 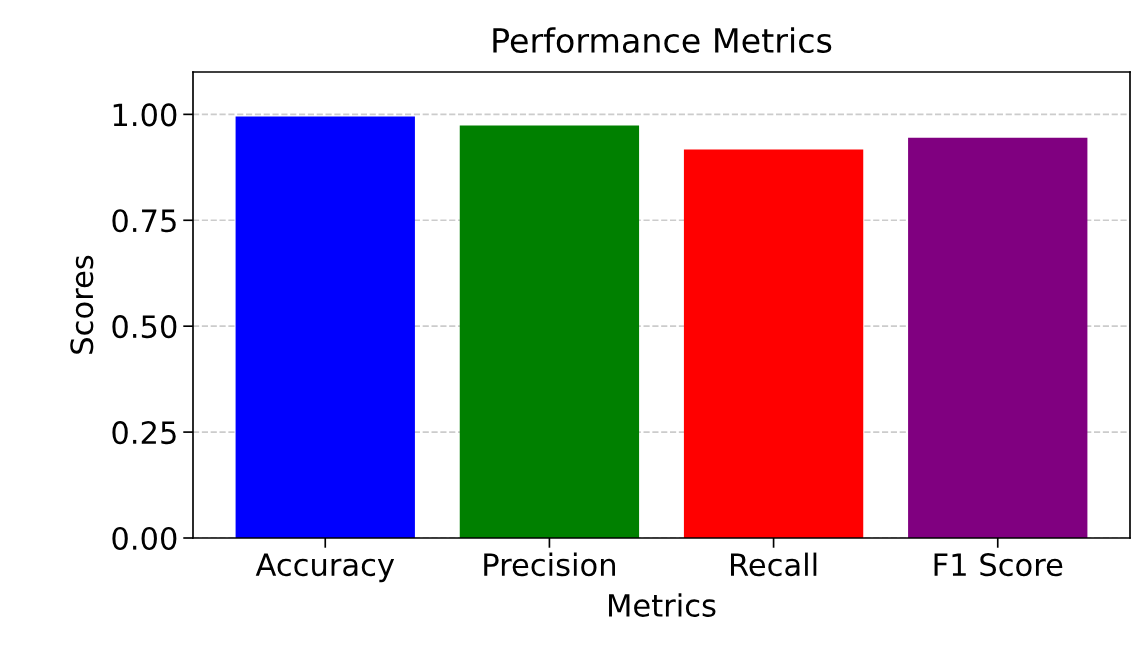 What do you see at coordinates (144, 327) in the screenshot?
I see `y-tick-label: 0.50` at bounding box center [144, 327].